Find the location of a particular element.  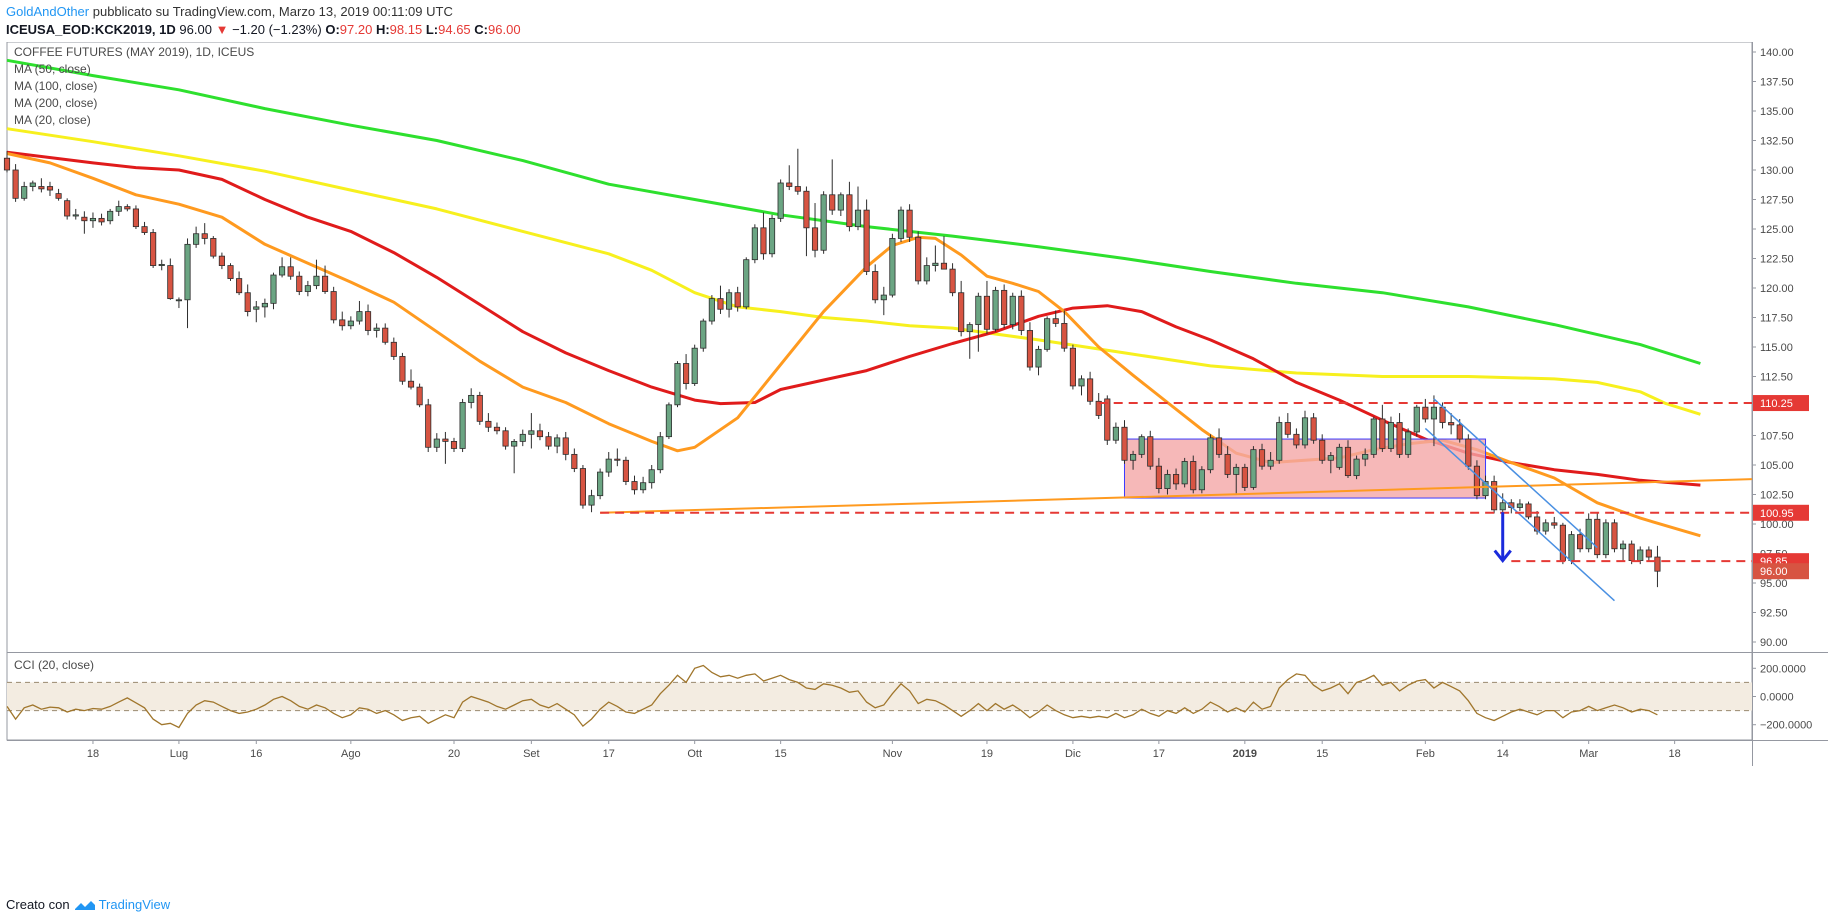

y-tick-label: 115.00 is located at coordinates (1776, 348).